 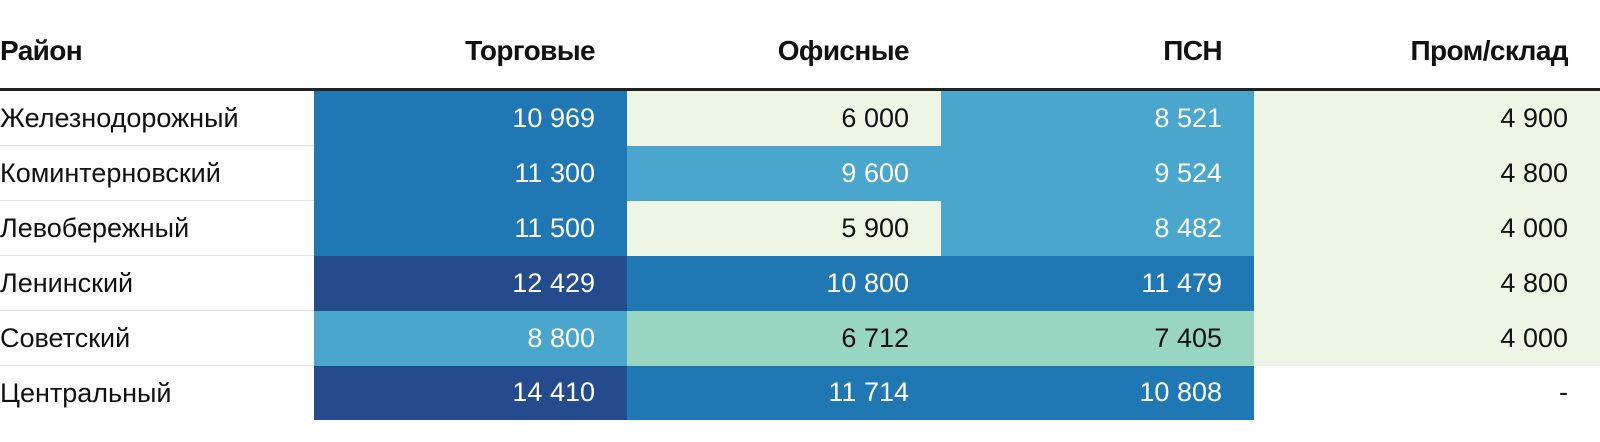 I want to click on table-row: Ленинский 12 429 10 800 11 479 4 800, so click(x=800, y=283).